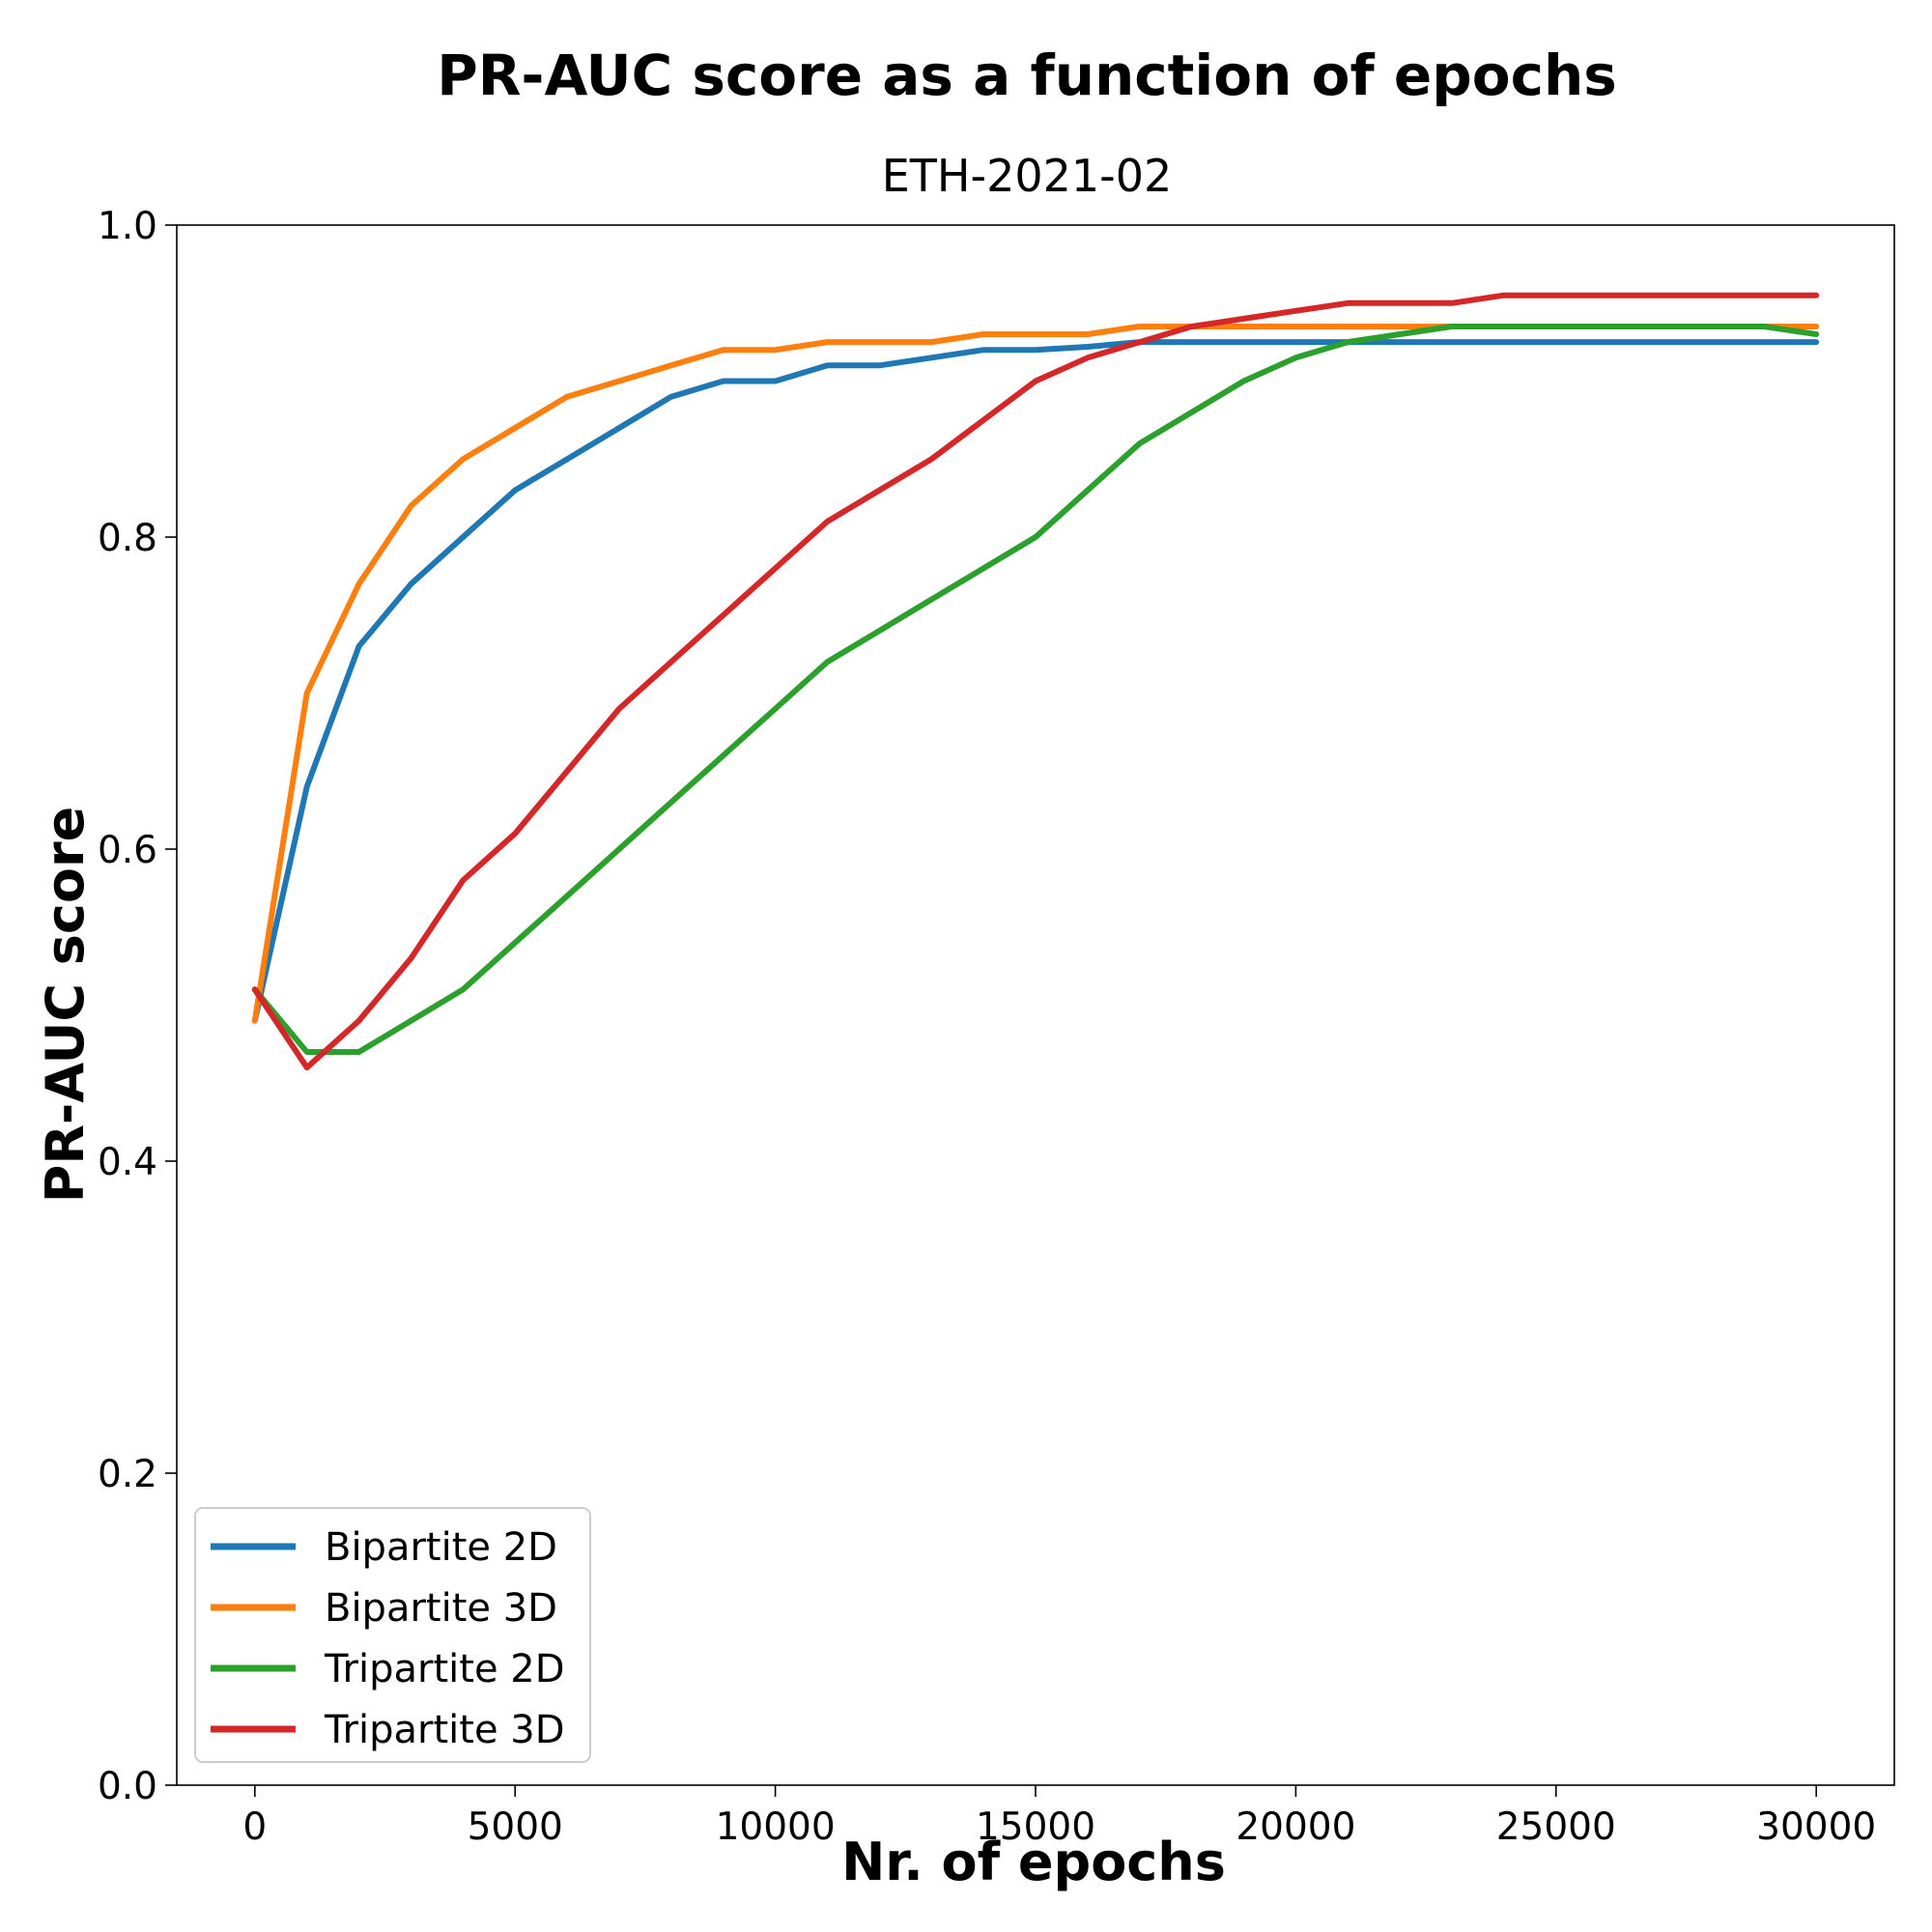 Image resolution: width=1932 pixels, height=1932 pixels. I want to click on x-tick-label: 15000, so click(1035, 1827).